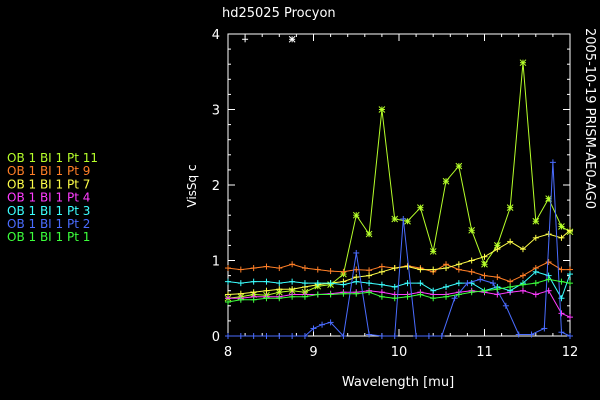 The image size is (600, 400). What do you see at coordinates (216, 111) in the screenshot?
I see `y-tick-label: 3` at bounding box center [216, 111].